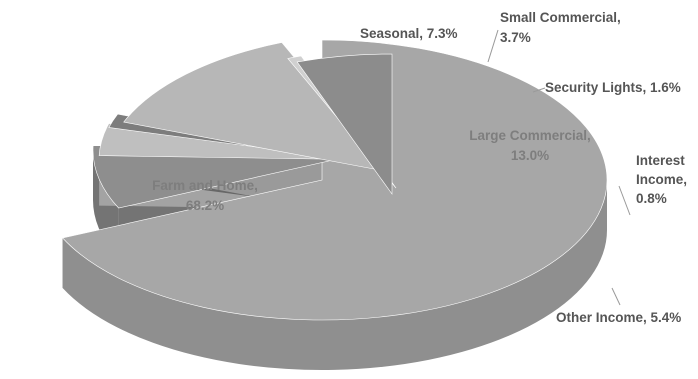 This screenshot has height=379, width=698. What do you see at coordinates (493, 46) in the screenshot?
I see `leader-line-small-commercial` at bounding box center [493, 46].